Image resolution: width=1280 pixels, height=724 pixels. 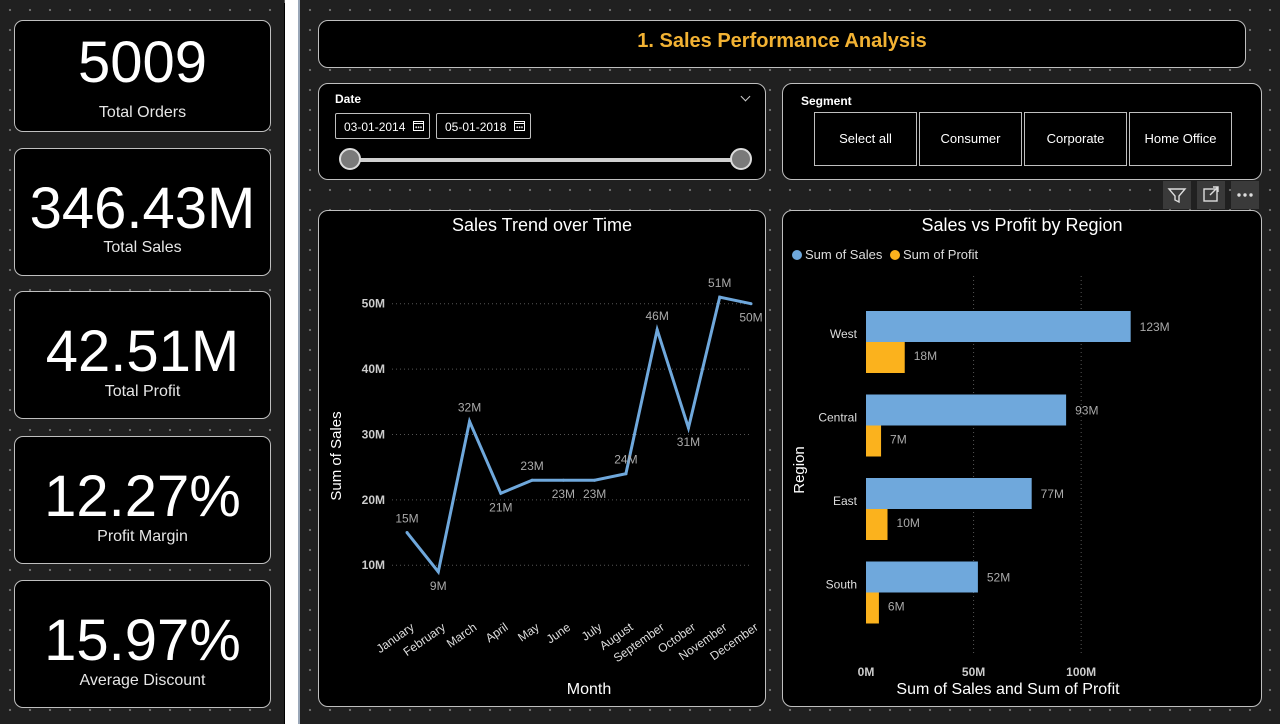 What do you see at coordinates (350, 159) in the screenshot?
I see `date-range-start-handle` at bounding box center [350, 159].